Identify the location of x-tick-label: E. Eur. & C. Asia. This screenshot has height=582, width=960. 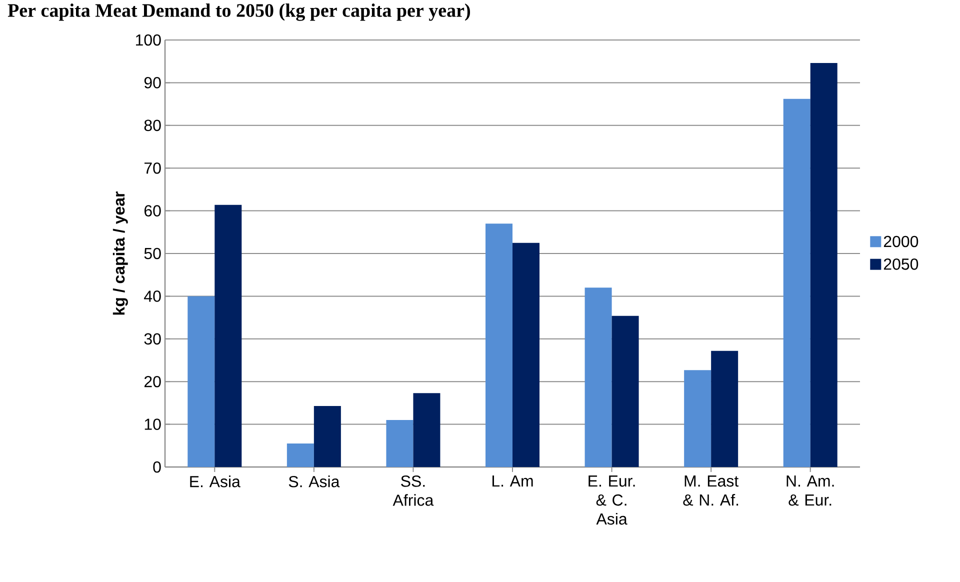
(611, 500).